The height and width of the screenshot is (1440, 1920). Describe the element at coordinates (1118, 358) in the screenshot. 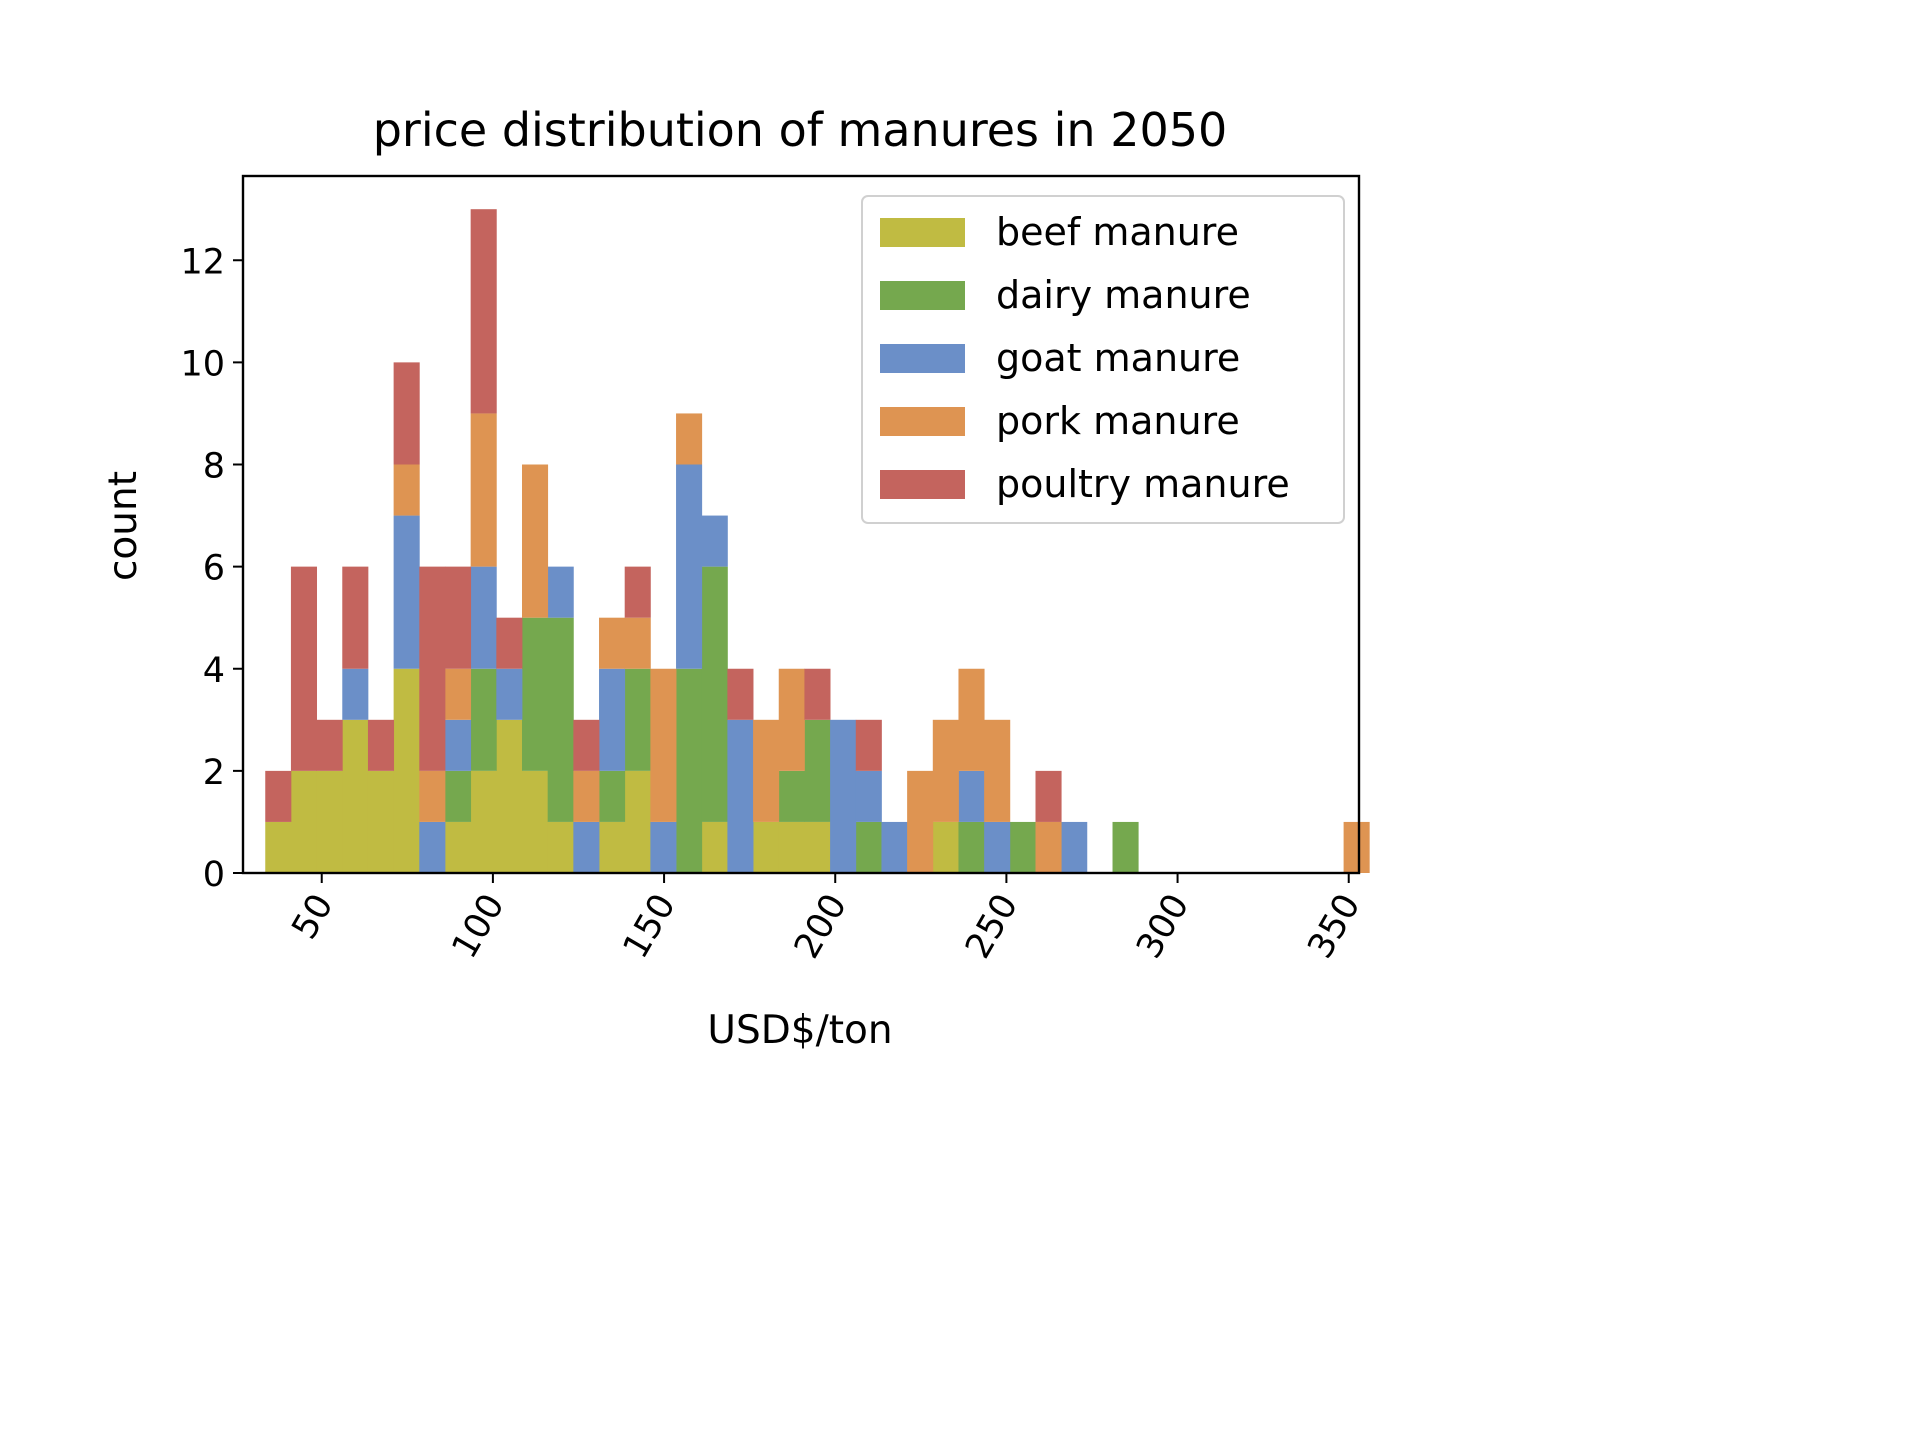

I see `legend-label-goat-manure: goat manure` at that location.